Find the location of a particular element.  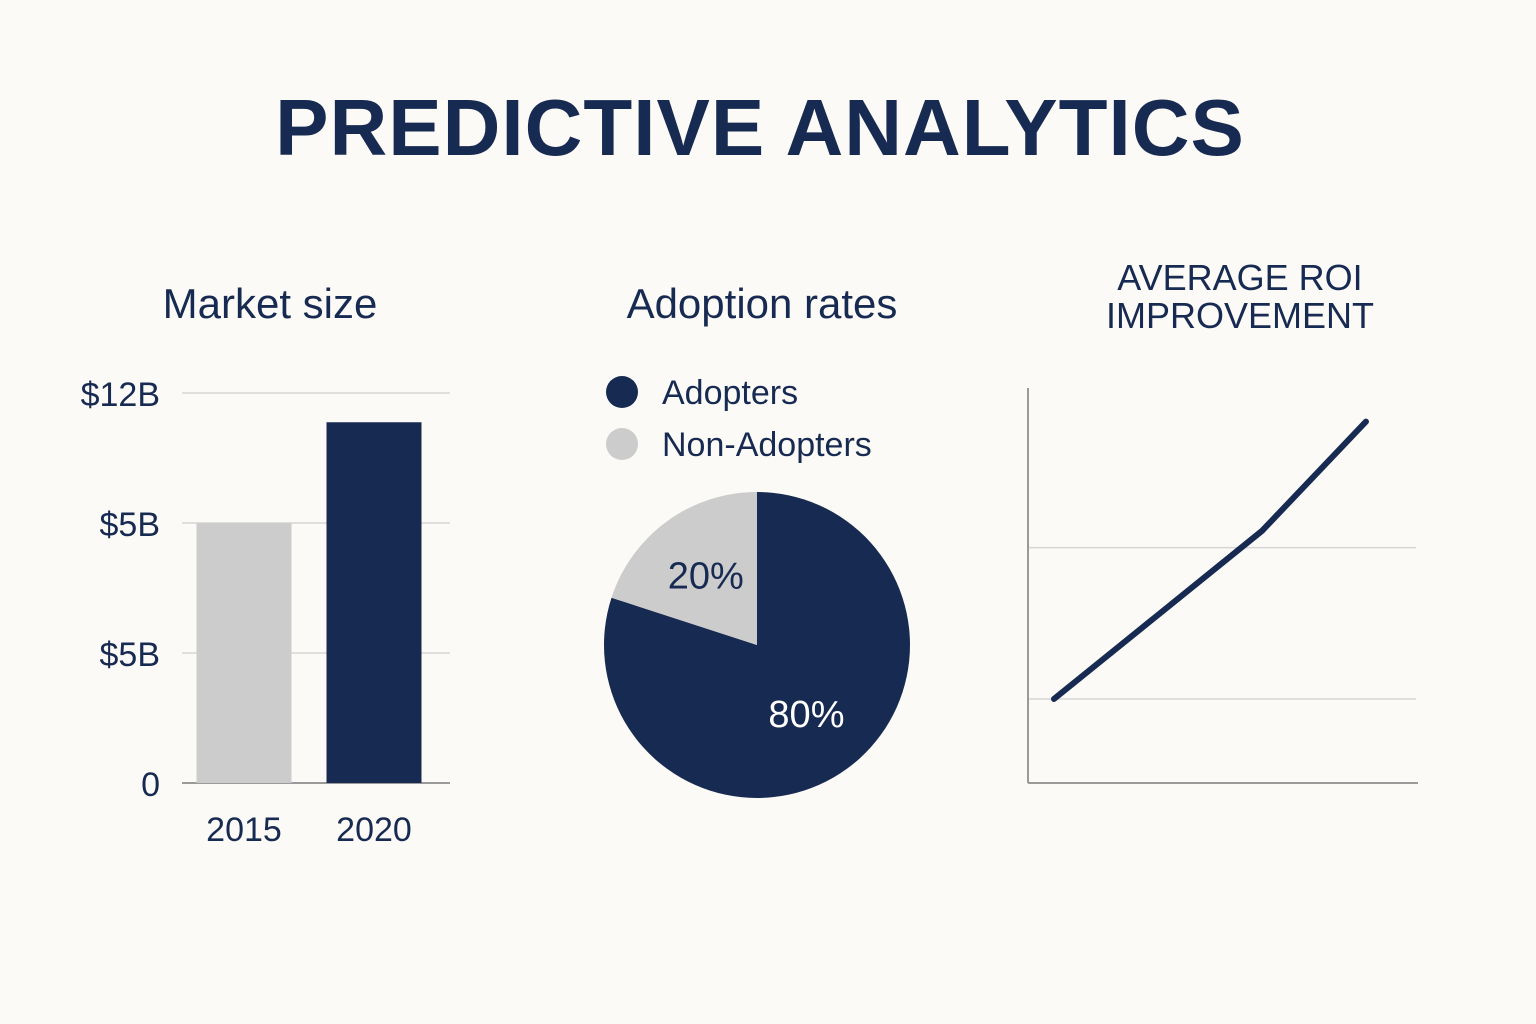

bar-chart-y-ticks: $12B $5B $5B 0 is located at coordinates (120, 590).